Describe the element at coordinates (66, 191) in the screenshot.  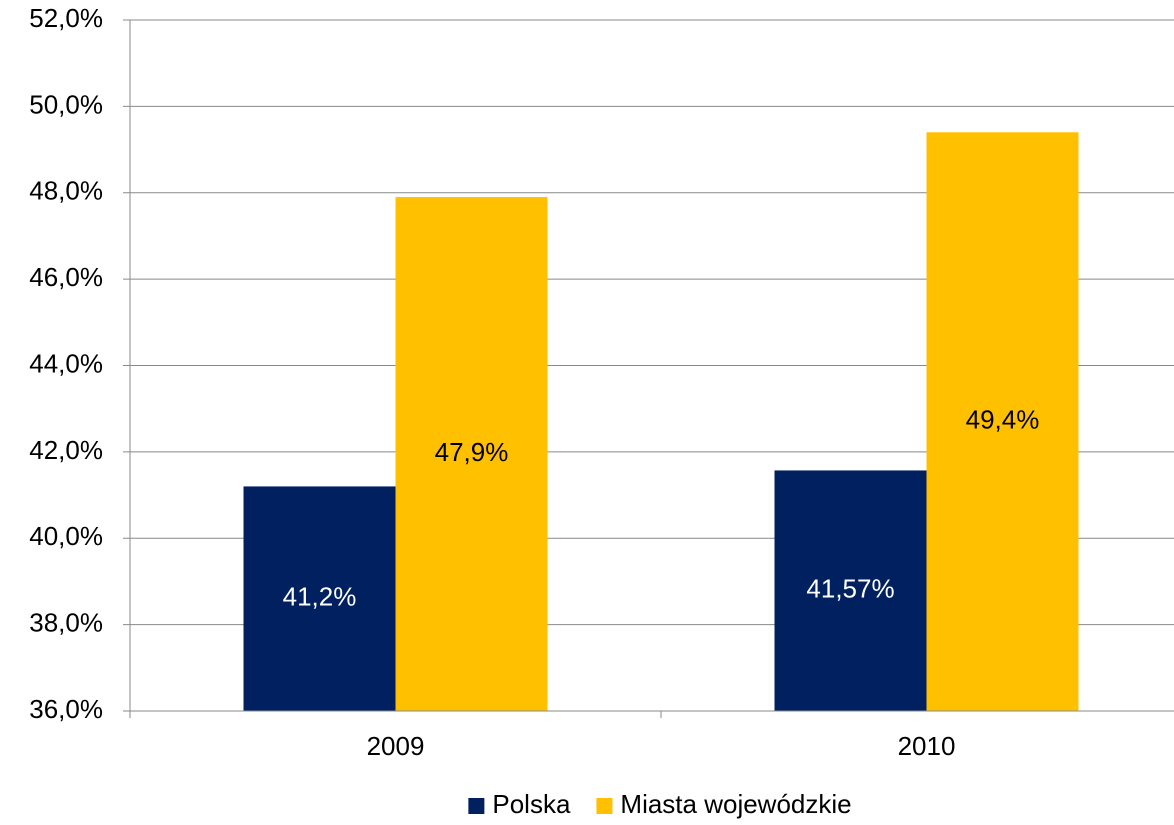
I see `y-tick-label: 48,0%` at that location.